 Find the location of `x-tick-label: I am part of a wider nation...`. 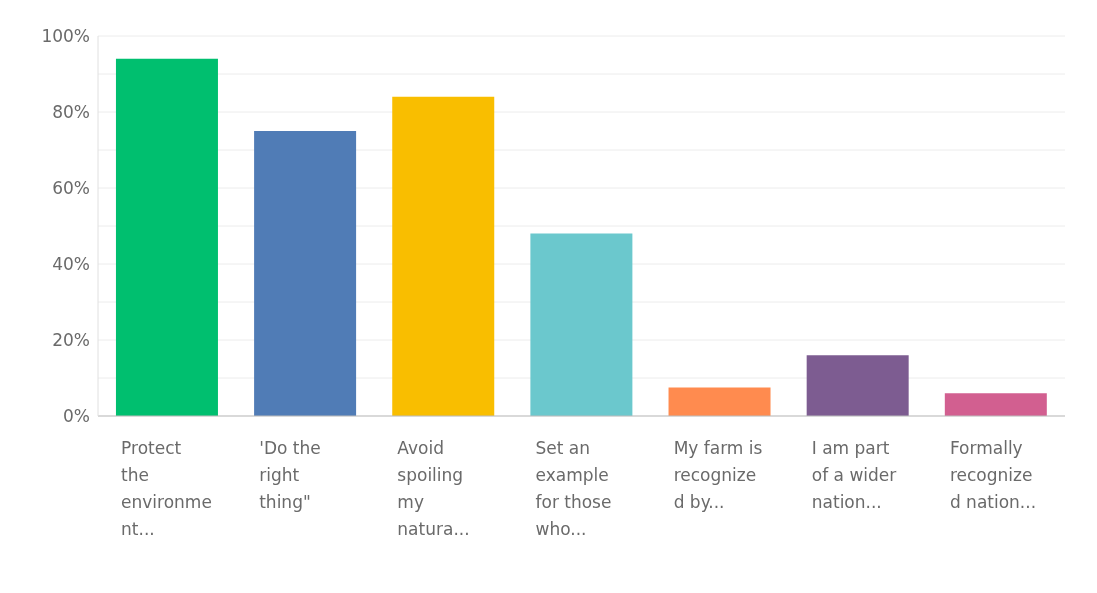

x-tick-label: I am part of a wider nation... is located at coordinates (854, 475).